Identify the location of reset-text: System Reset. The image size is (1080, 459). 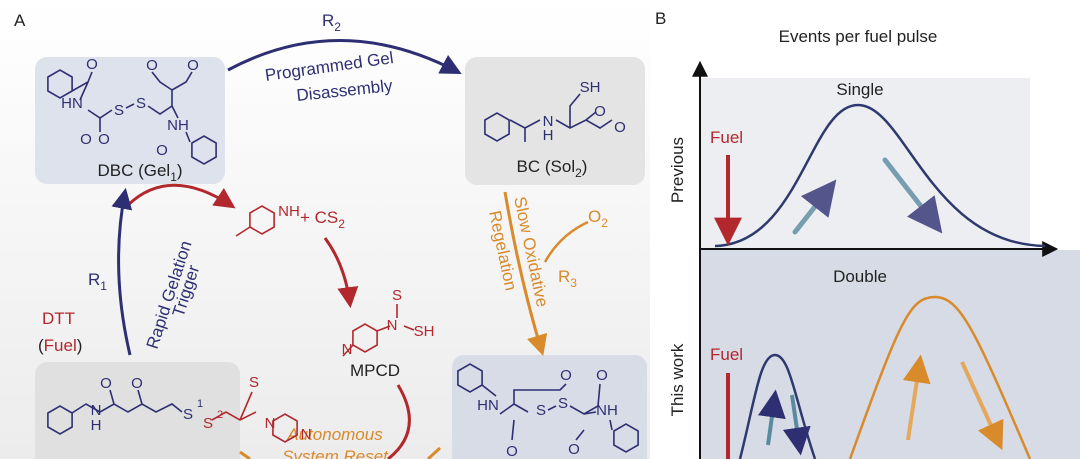
(335, 453).